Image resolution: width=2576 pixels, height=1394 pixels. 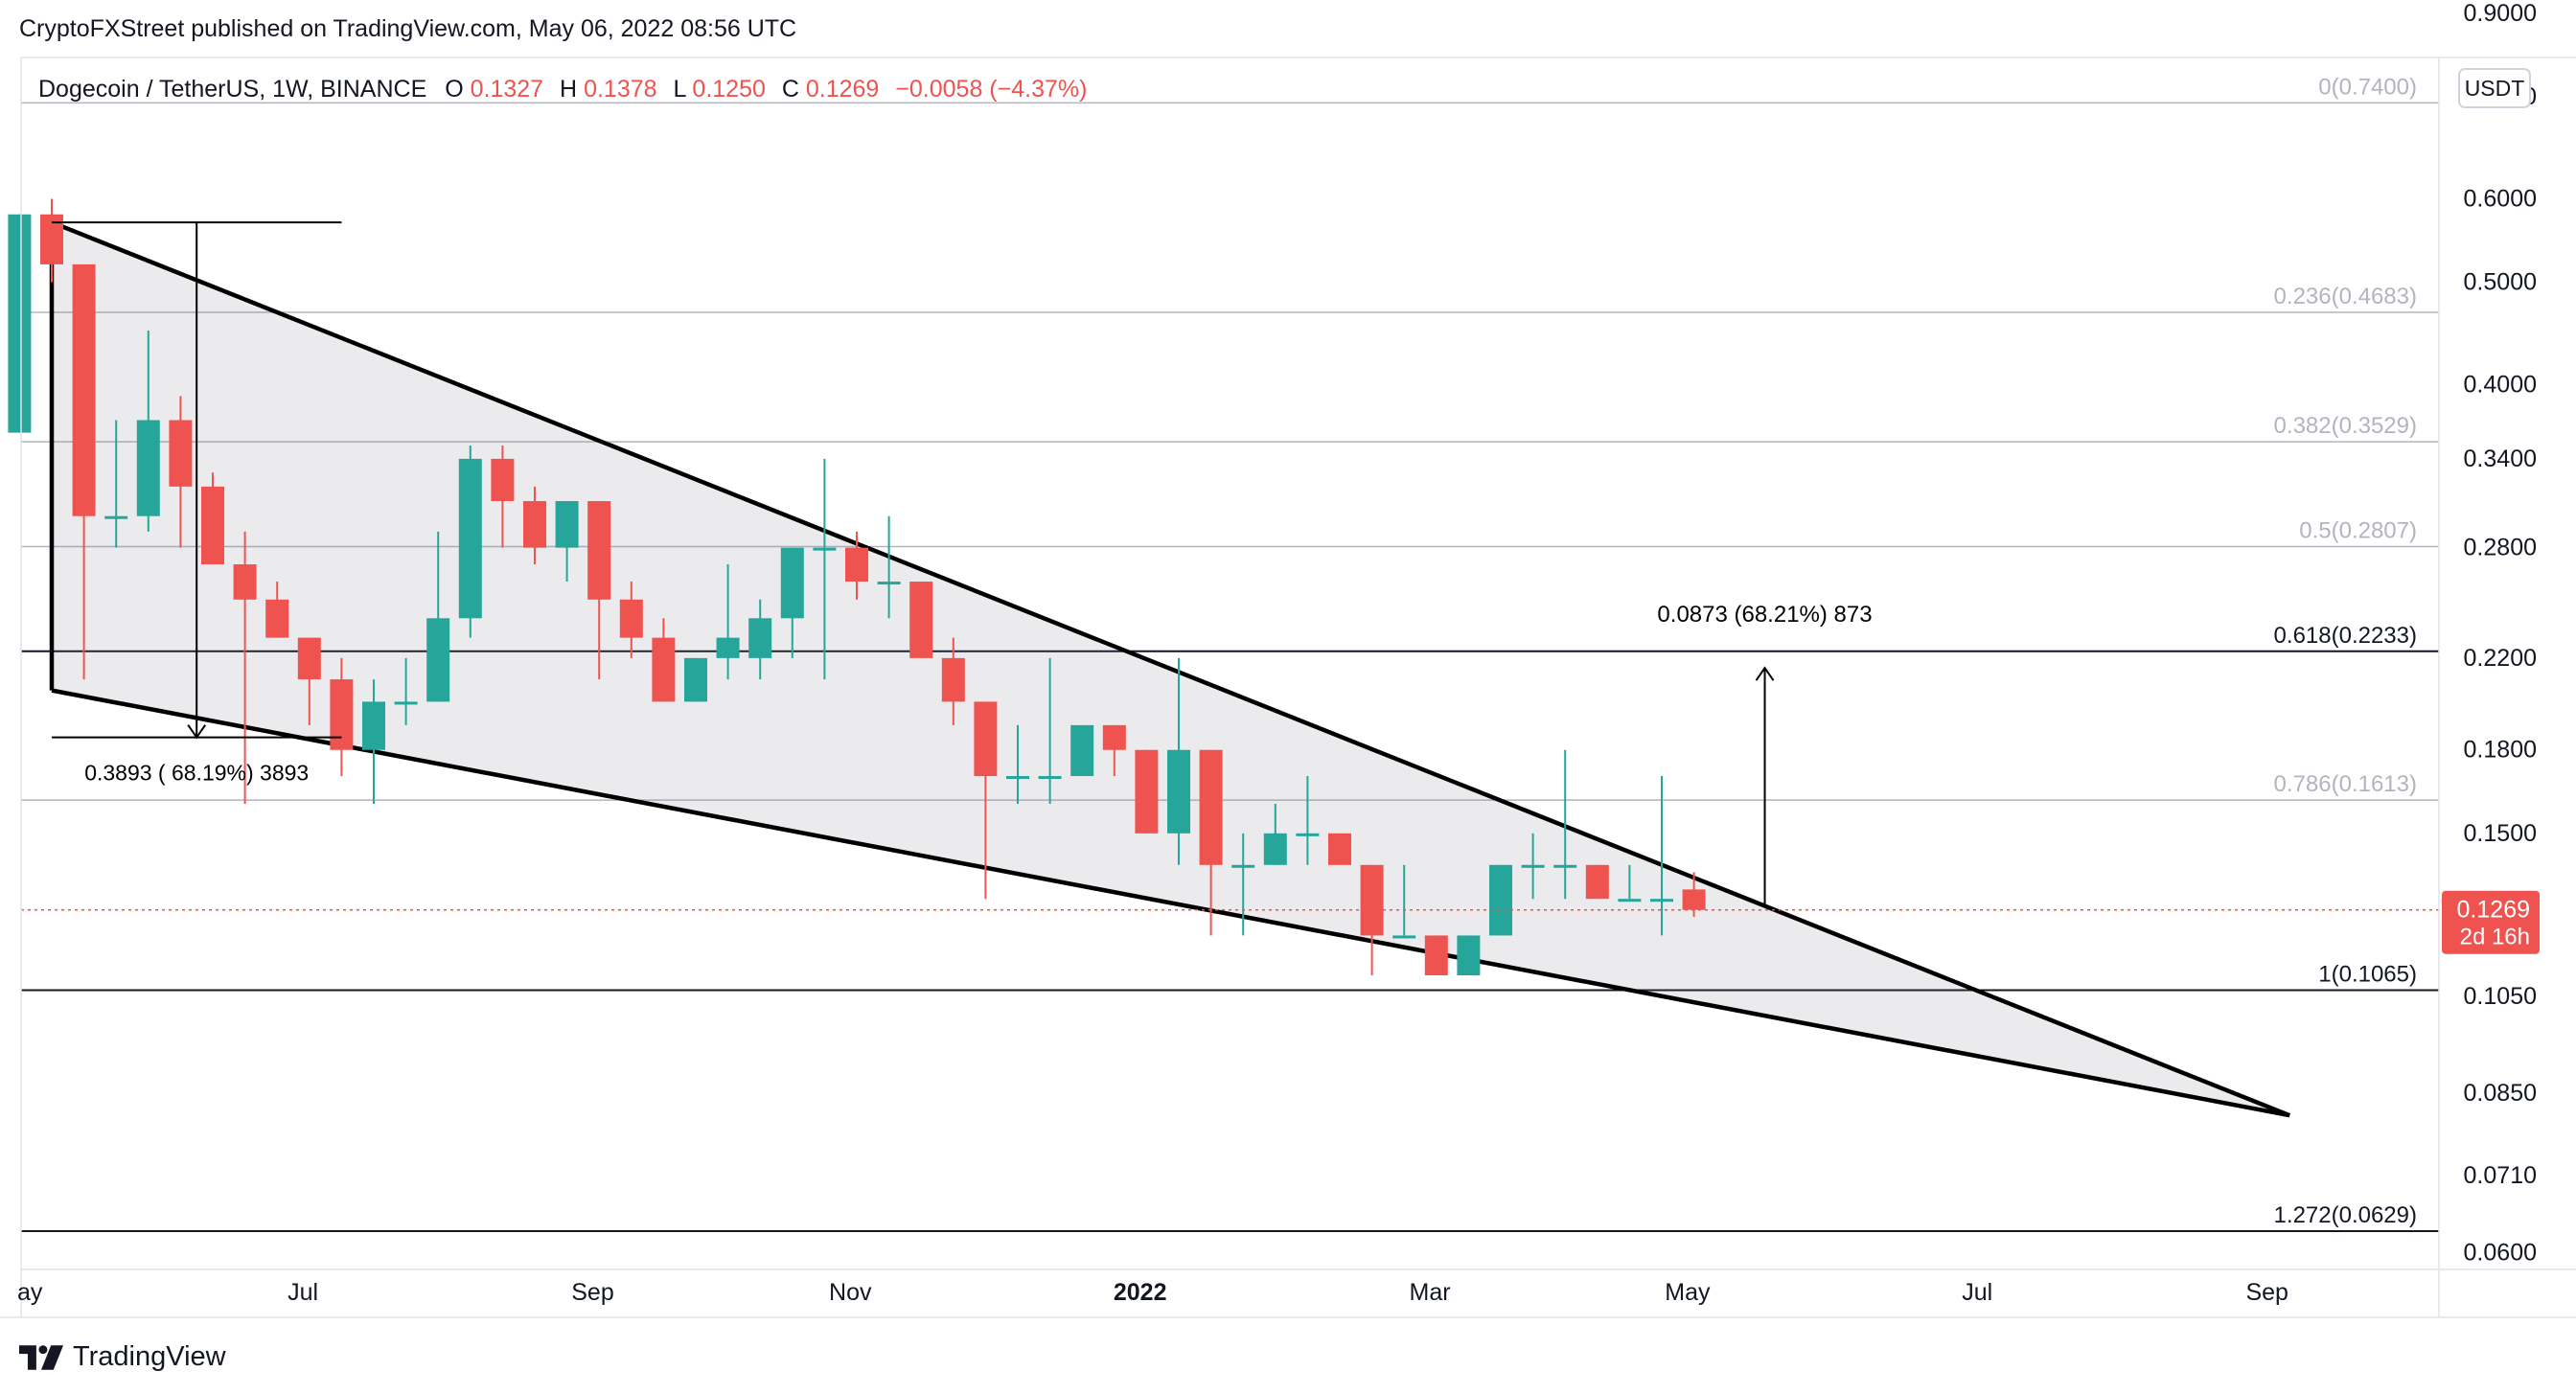 What do you see at coordinates (2367, 974) in the screenshot?
I see `fib-level-label: 1(0.1065)` at bounding box center [2367, 974].